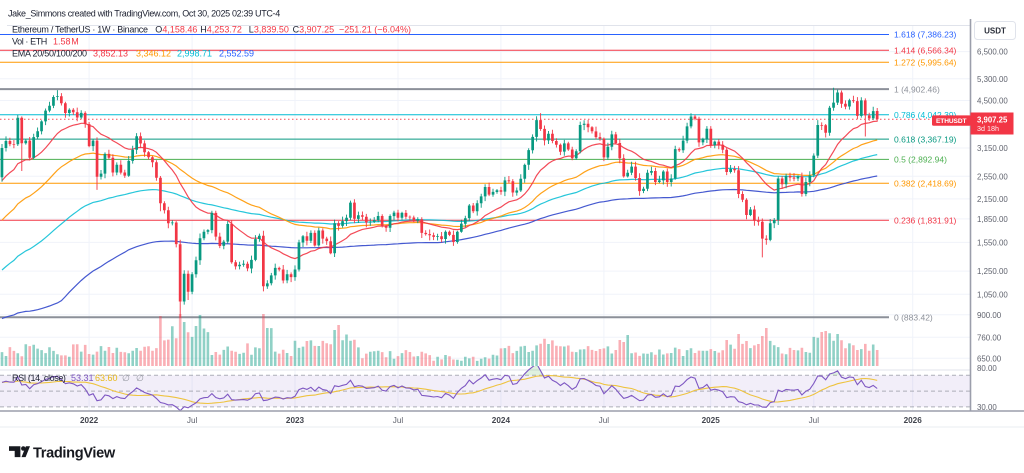 Image resolution: width=1024 pixels, height=473 pixels. What do you see at coordinates (995, 31) in the screenshot?
I see `svg-text: USDT` at bounding box center [995, 31].